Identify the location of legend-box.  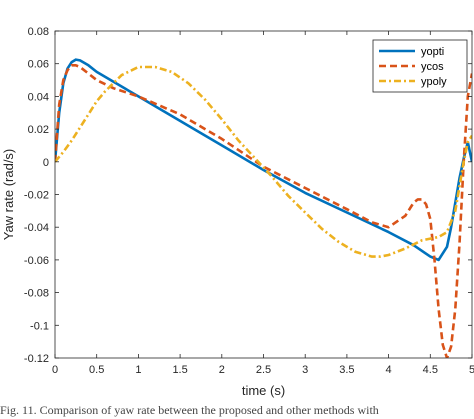
(420, 66).